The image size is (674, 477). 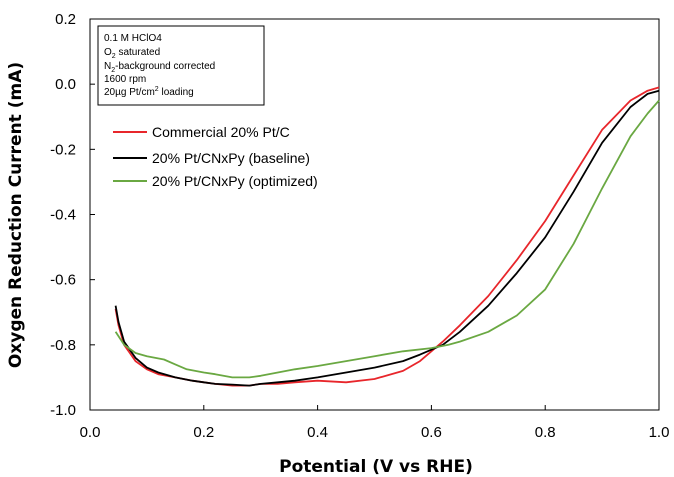 I want to click on condition-rotation: 1600 rpm, so click(x=125, y=79).